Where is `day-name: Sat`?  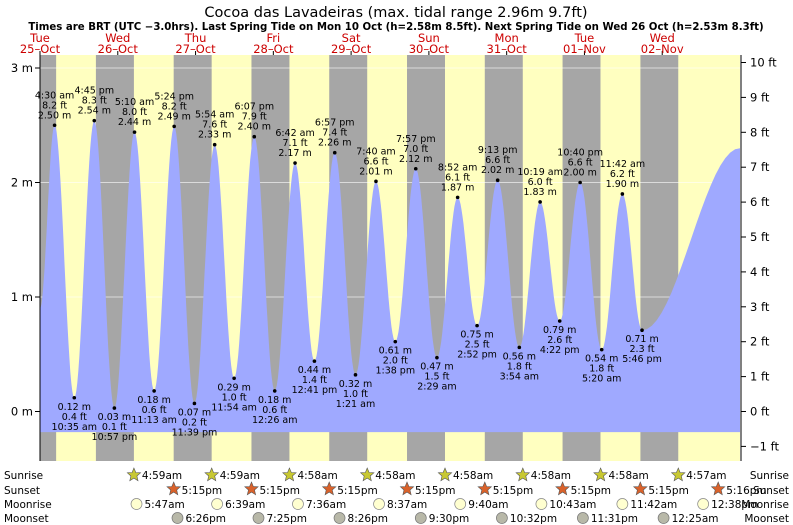
day-name: Sat is located at coordinates (351, 38).